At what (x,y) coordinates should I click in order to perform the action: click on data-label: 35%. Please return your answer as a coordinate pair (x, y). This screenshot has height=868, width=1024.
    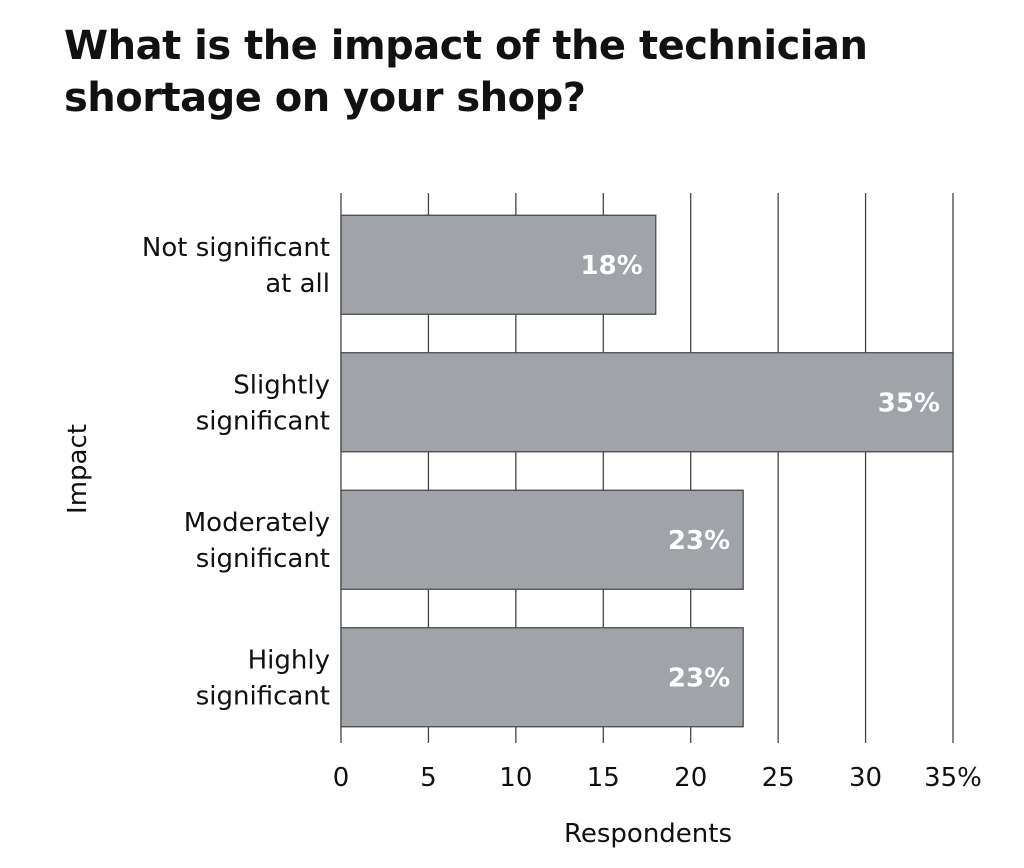
    Looking at the image, I should click on (909, 403).